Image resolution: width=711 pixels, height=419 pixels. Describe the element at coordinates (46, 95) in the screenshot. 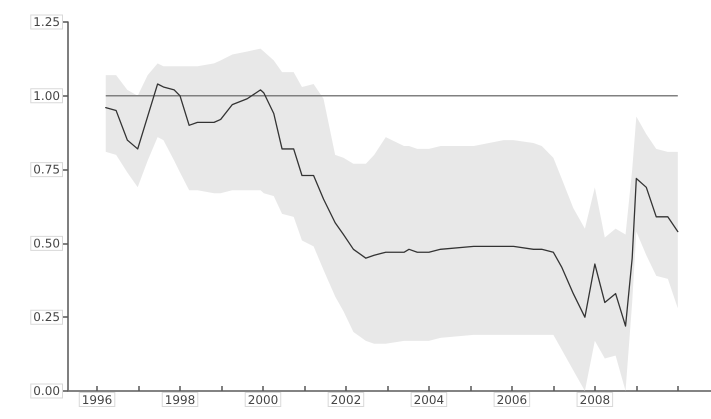

I see `y-tick-label: 1.00` at that location.